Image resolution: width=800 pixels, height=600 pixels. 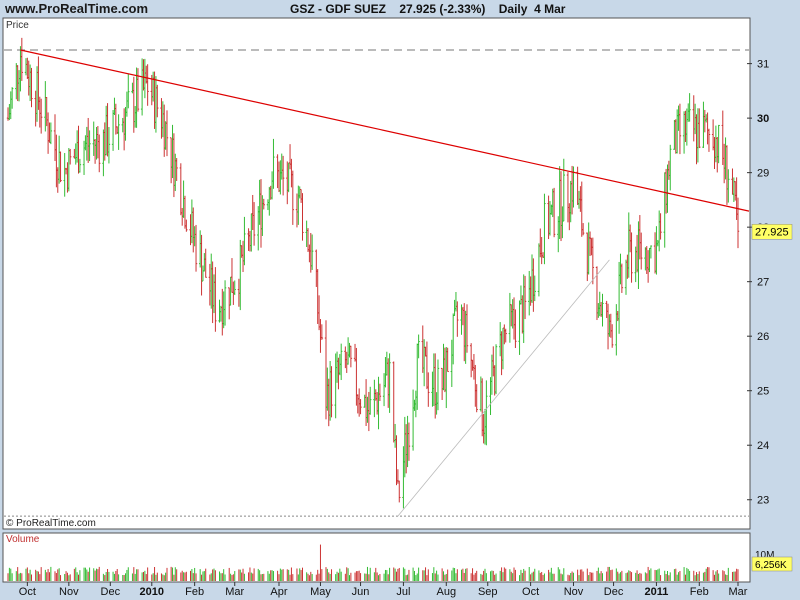 What do you see at coordinates (763, 119) in the screenshot?
I see `y-tick-label: 30` at bounding box center [763, 119].